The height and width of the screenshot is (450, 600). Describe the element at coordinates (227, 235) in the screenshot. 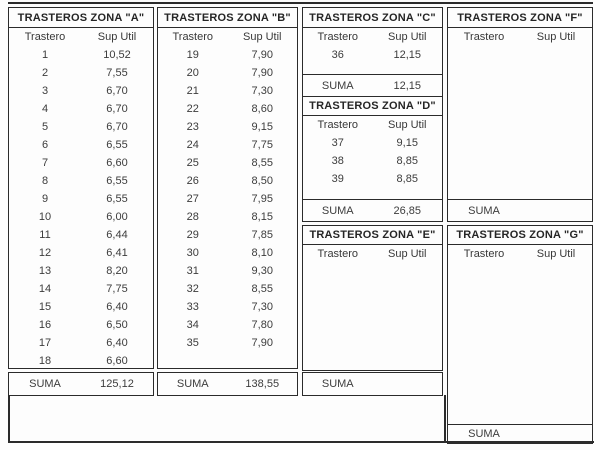

I see `table-row: 29 7,85` at that location.